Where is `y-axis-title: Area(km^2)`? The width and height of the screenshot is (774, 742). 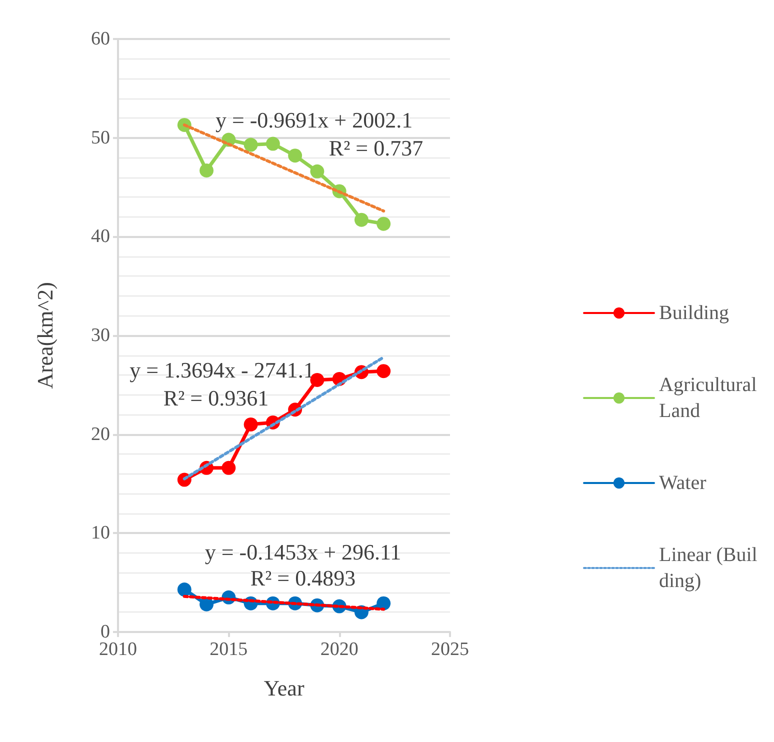
y-axis-title: Area(km^2) is located at coordinates (45, 335).